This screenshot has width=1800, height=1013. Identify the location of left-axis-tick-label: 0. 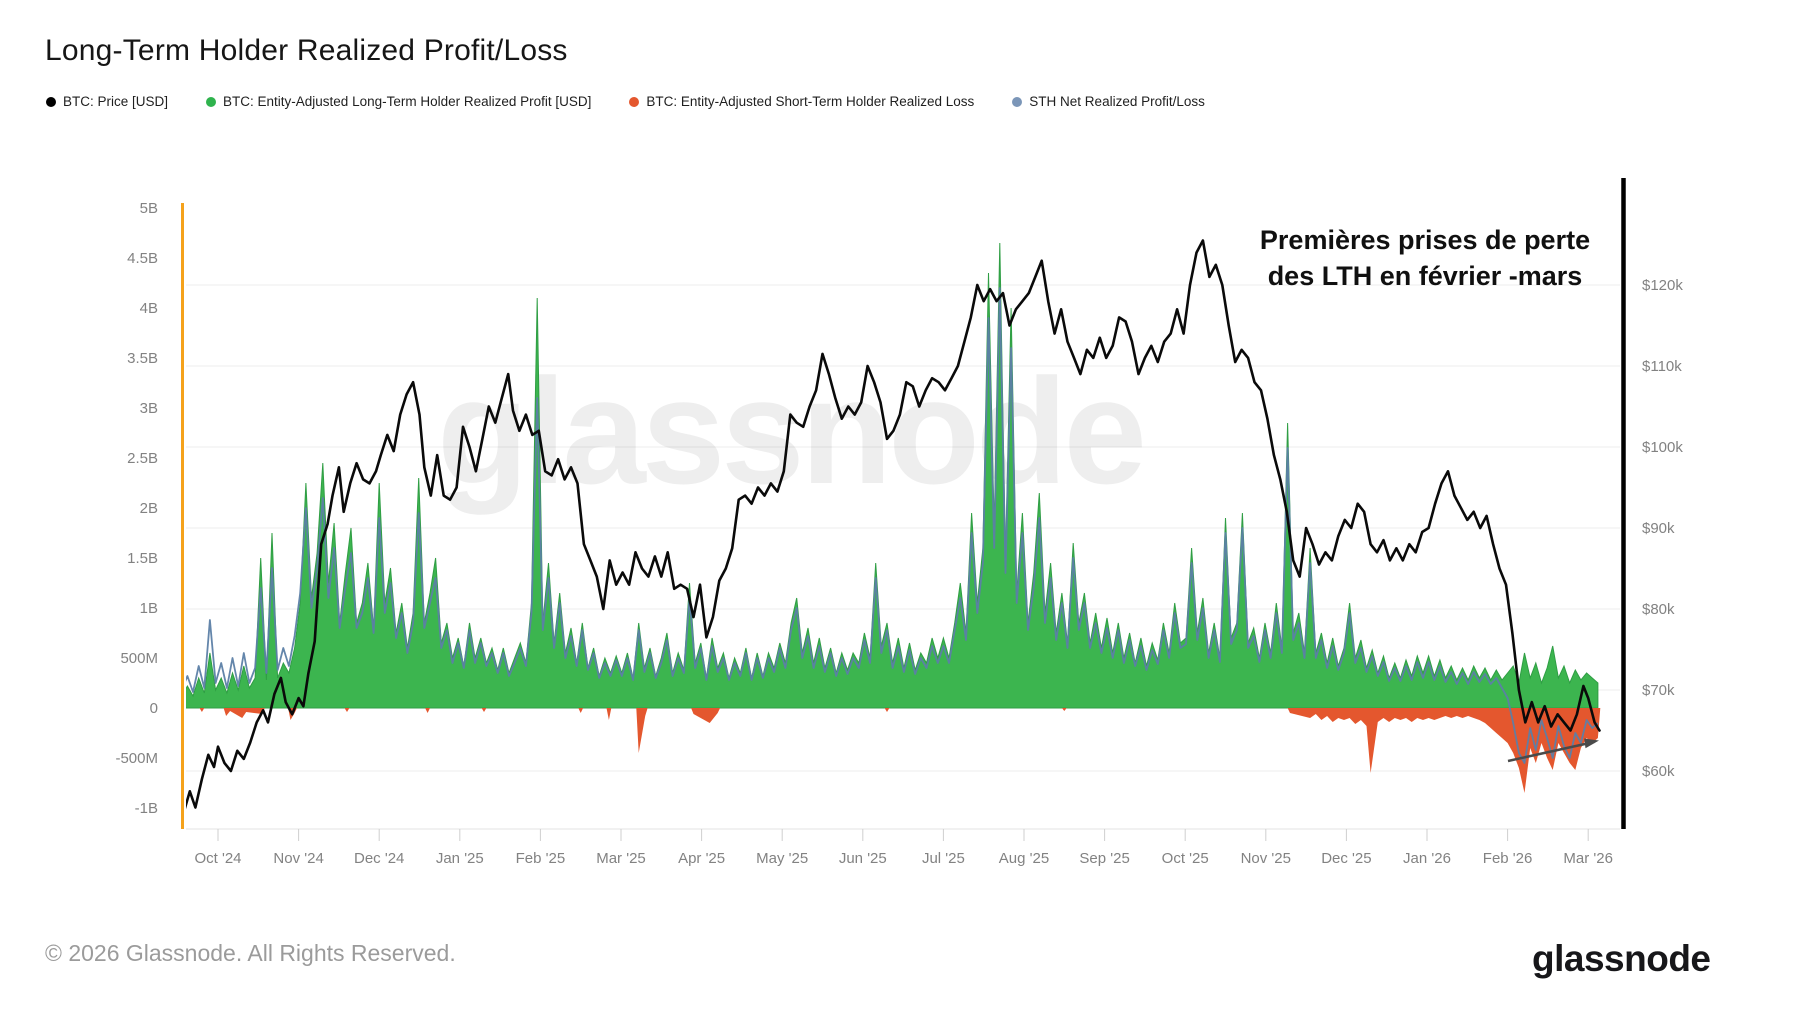
(154, 708).